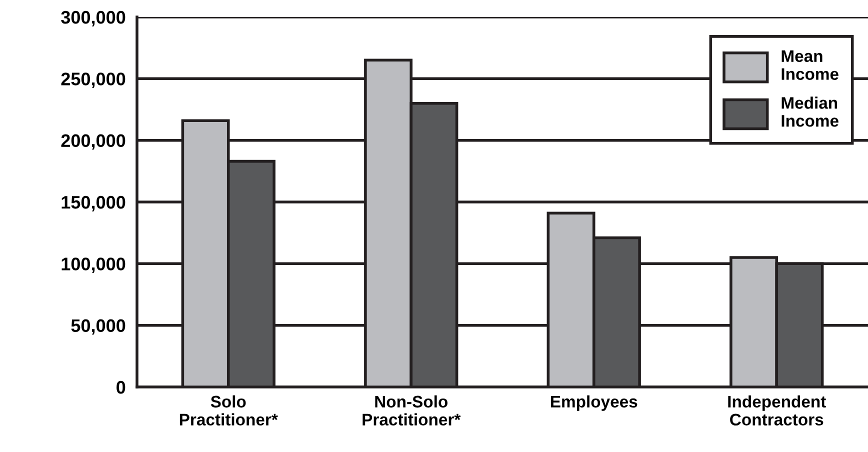 The height and width of the screenshot is (452, 868). Describe the element at coordinates (94, 266) in the screenshot. I see `y-tick-label: 100,000` at that location.